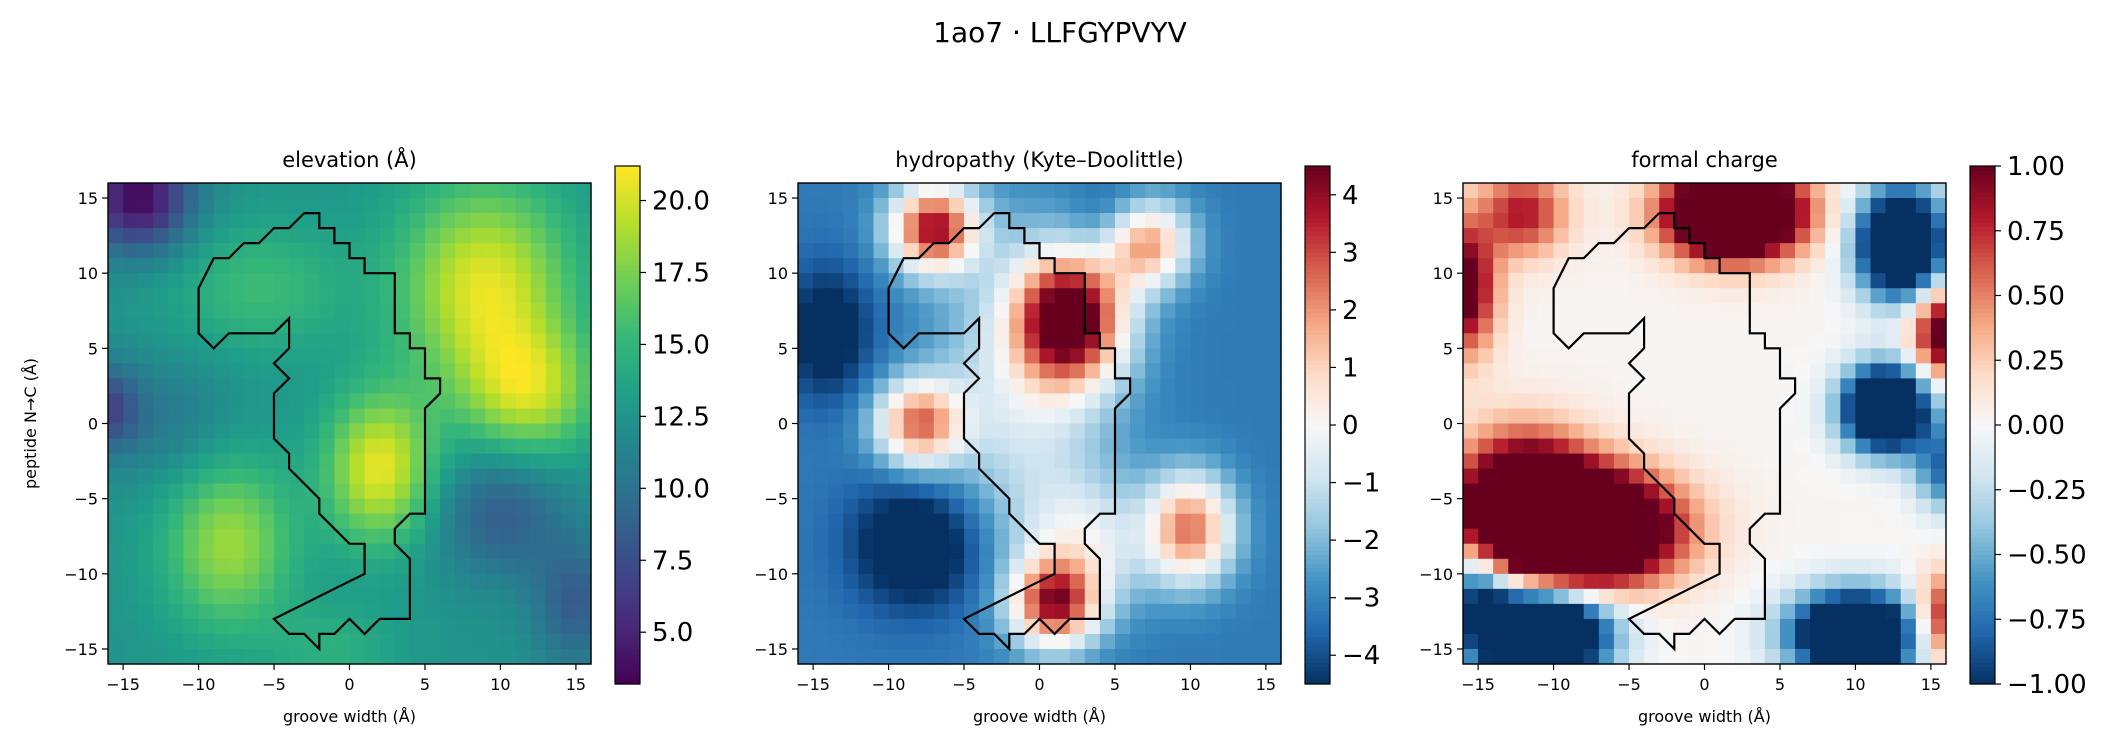 This screenshot has width=2121, height=756. I want to click on x-tick-label: −10, so click(1554, 684).